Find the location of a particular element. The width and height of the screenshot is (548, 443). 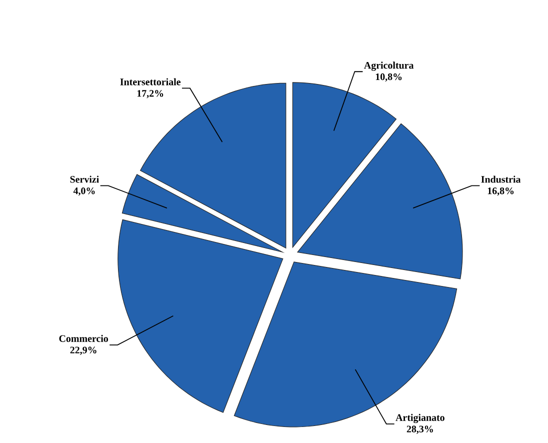

data-label: 22,9% is located at coordinates (83, 350).